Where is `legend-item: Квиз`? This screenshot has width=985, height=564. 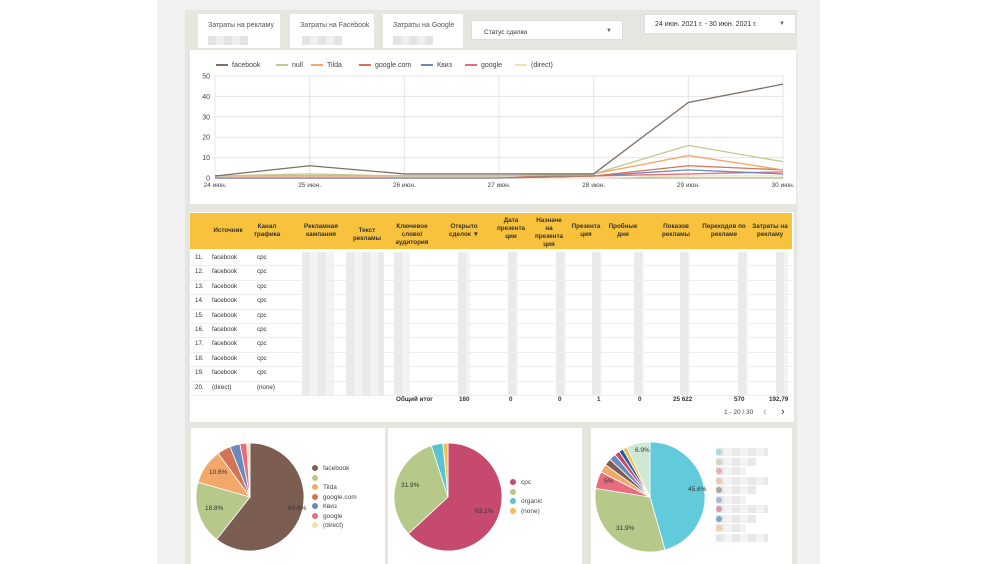
legend-item: Квиз is located at coordinates (436, 65).